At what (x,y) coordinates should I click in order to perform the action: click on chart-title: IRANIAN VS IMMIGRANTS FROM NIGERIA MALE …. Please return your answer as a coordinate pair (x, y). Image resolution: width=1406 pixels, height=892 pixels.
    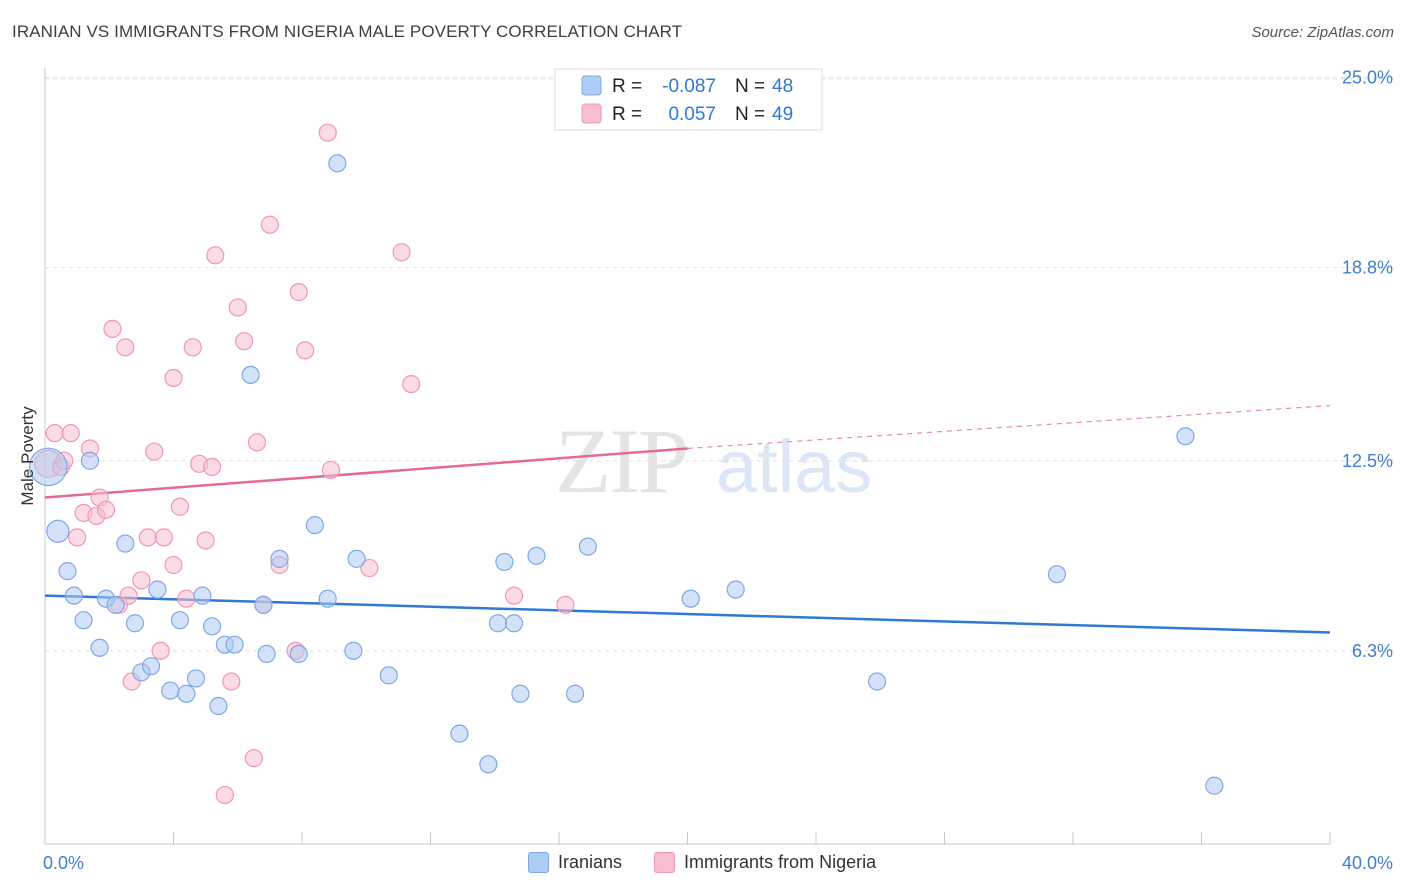
    Looking at the image, I should click on (347, 31).